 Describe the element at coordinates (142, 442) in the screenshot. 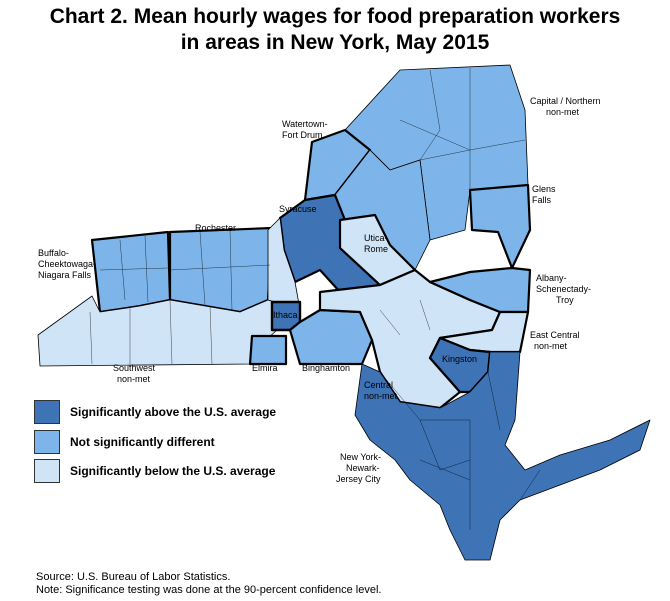

I see `legend-label-not-significant: Not significantly different` at that location.